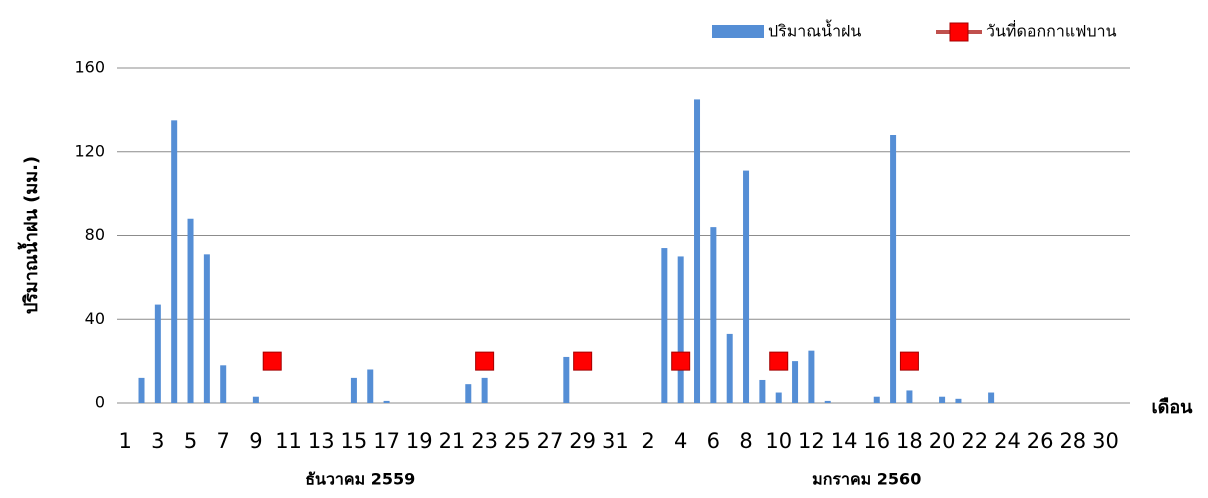 Image resolution: width=1208 pixels, height=498 pixels. I want to click on x-tick-label: 20, so click(942, 441).